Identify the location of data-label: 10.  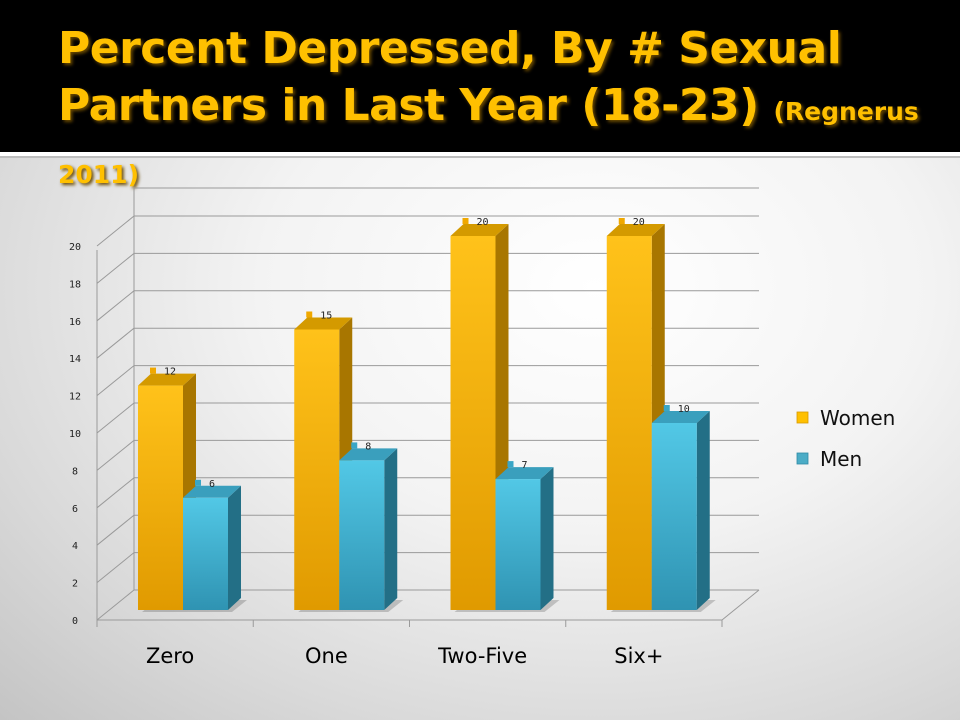
(684, 409).